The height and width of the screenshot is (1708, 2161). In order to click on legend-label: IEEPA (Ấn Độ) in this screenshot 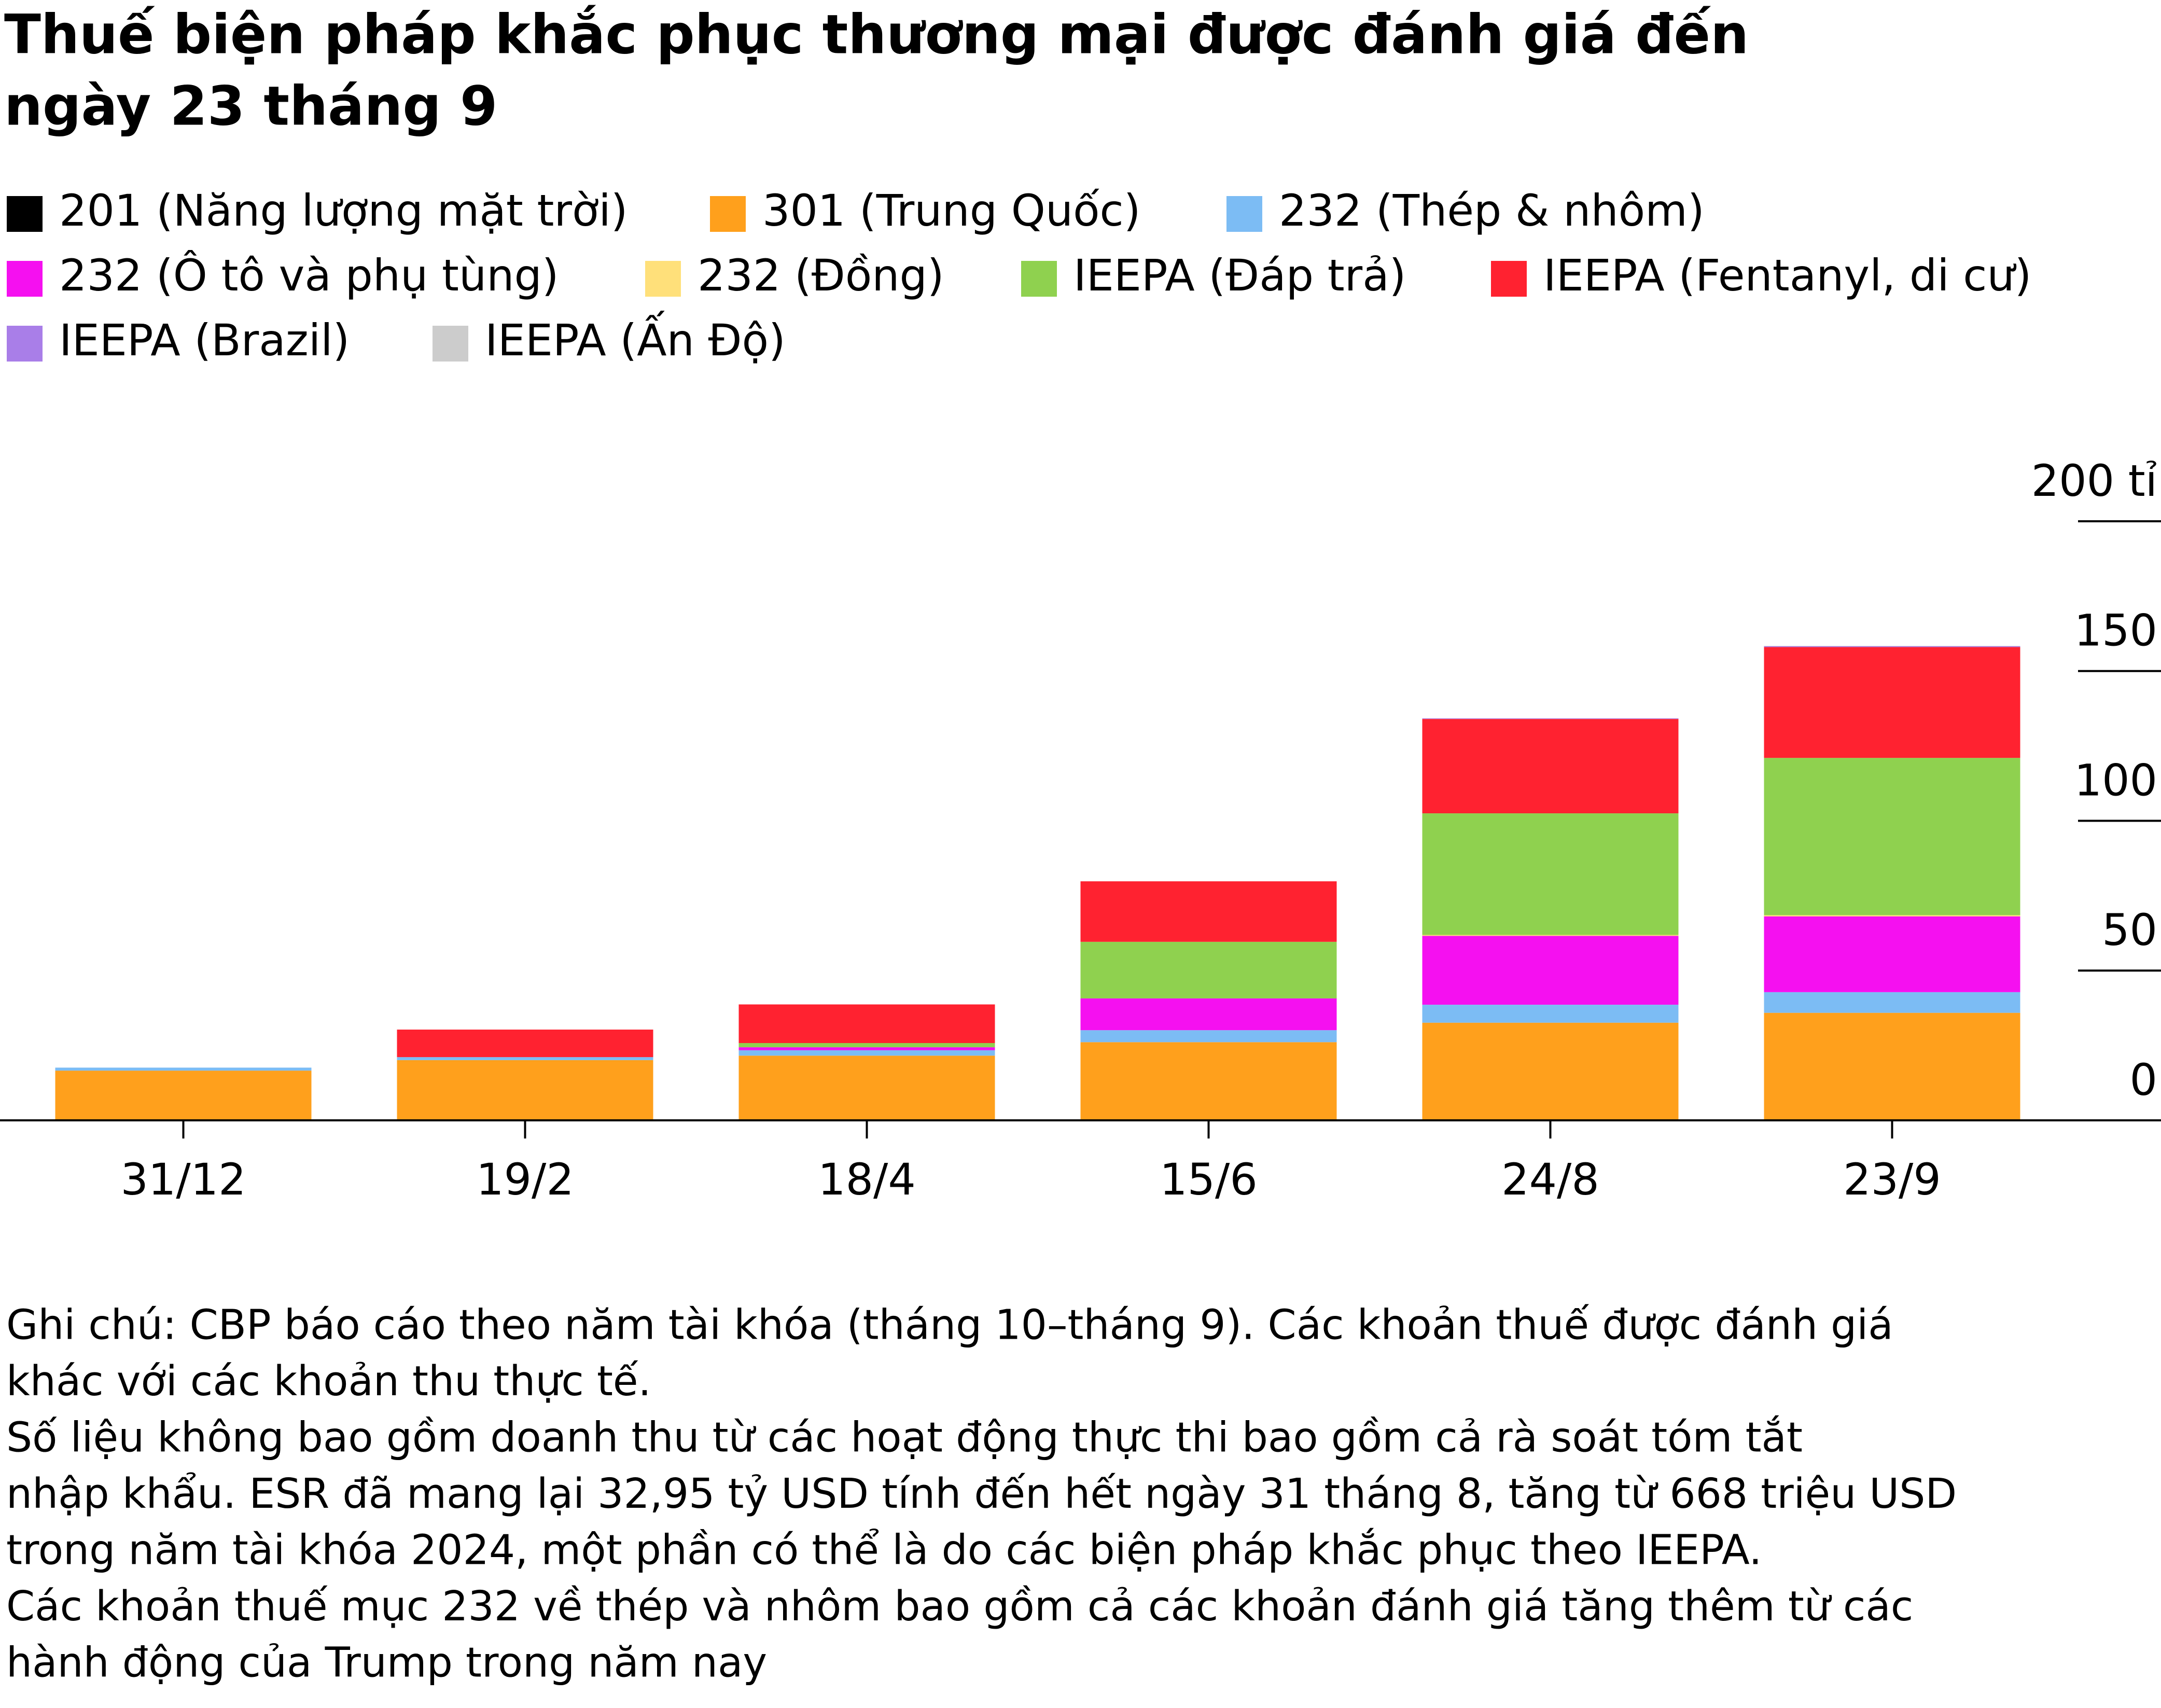, I will do `click(635, 338)`.